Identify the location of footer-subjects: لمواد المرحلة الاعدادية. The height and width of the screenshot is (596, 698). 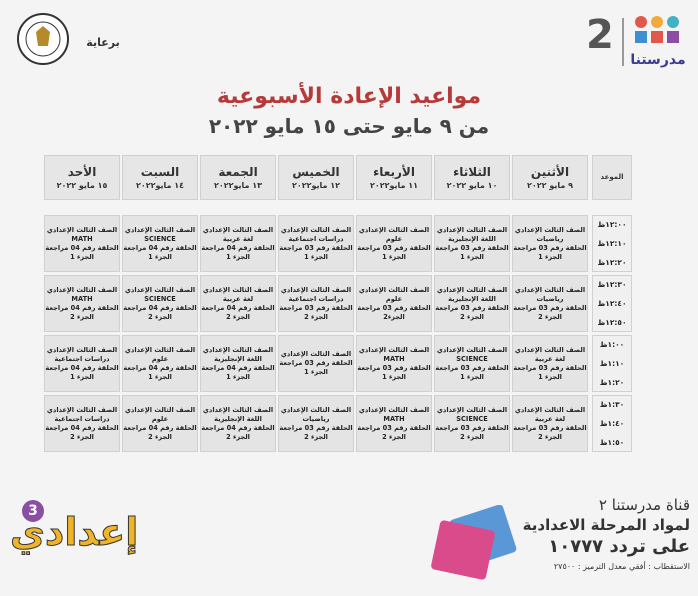
(606, 525).